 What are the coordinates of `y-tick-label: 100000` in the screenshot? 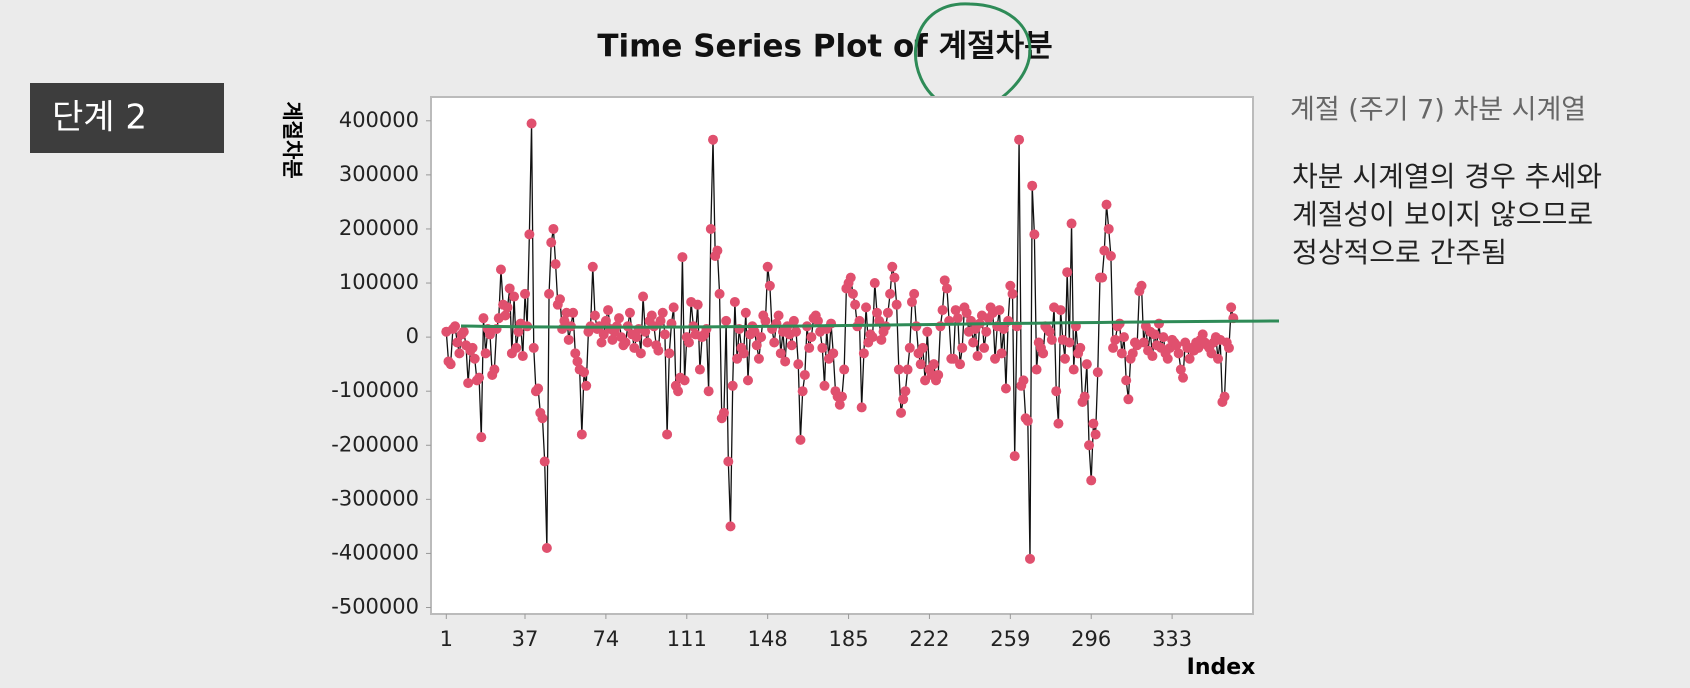 It's located at (379, 282).